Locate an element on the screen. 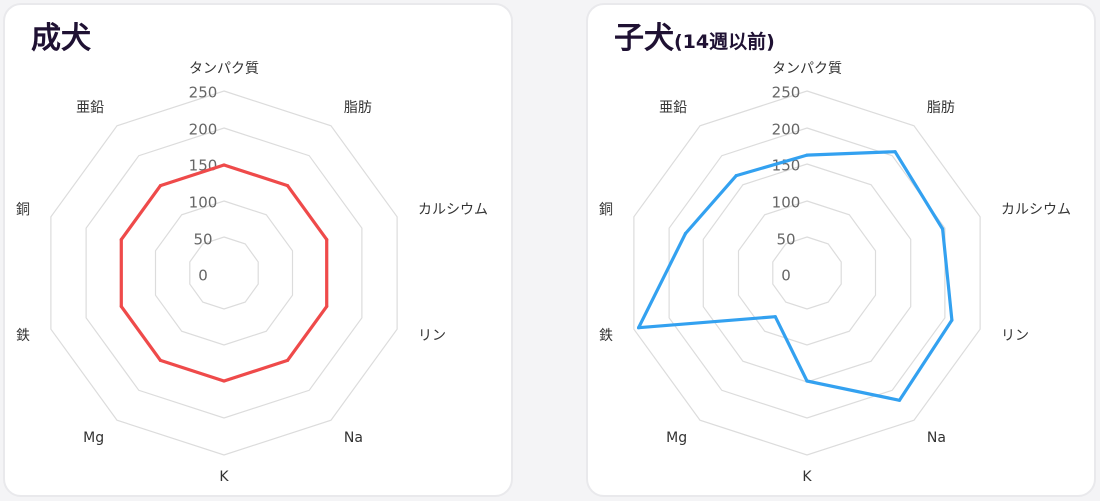 This screenshot has width=1100, height=501. chart-title: 成犬 is located at coordinates (61, 38).